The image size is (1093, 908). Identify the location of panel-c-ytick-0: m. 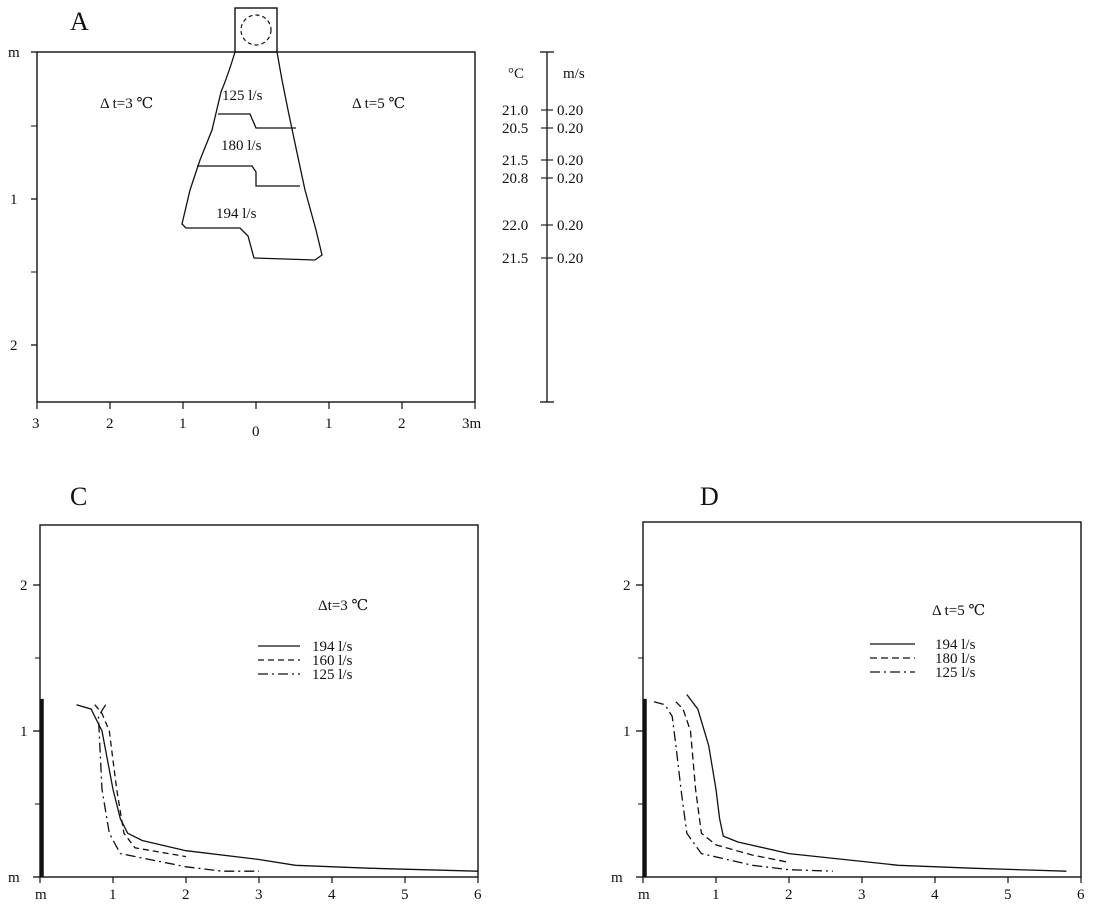
(14, 878).